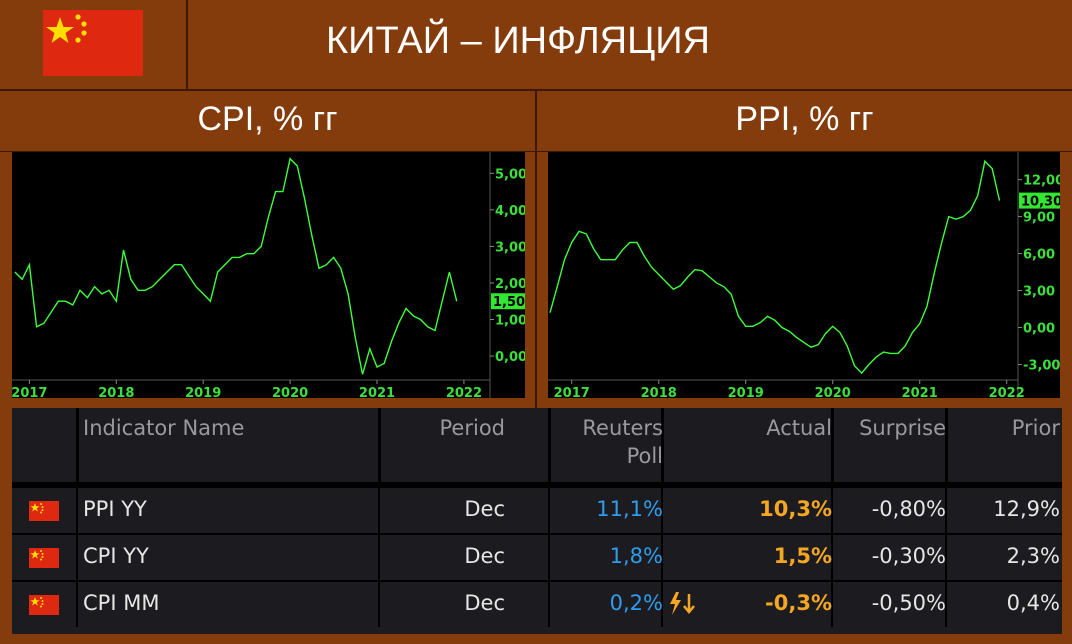 The height and width of the screenshot is (644, 1072). What do you see at coordinates (1039, 218) in the screenshot?
I see `y-tick-label: 9,00` at bounding box center [1039, 218].